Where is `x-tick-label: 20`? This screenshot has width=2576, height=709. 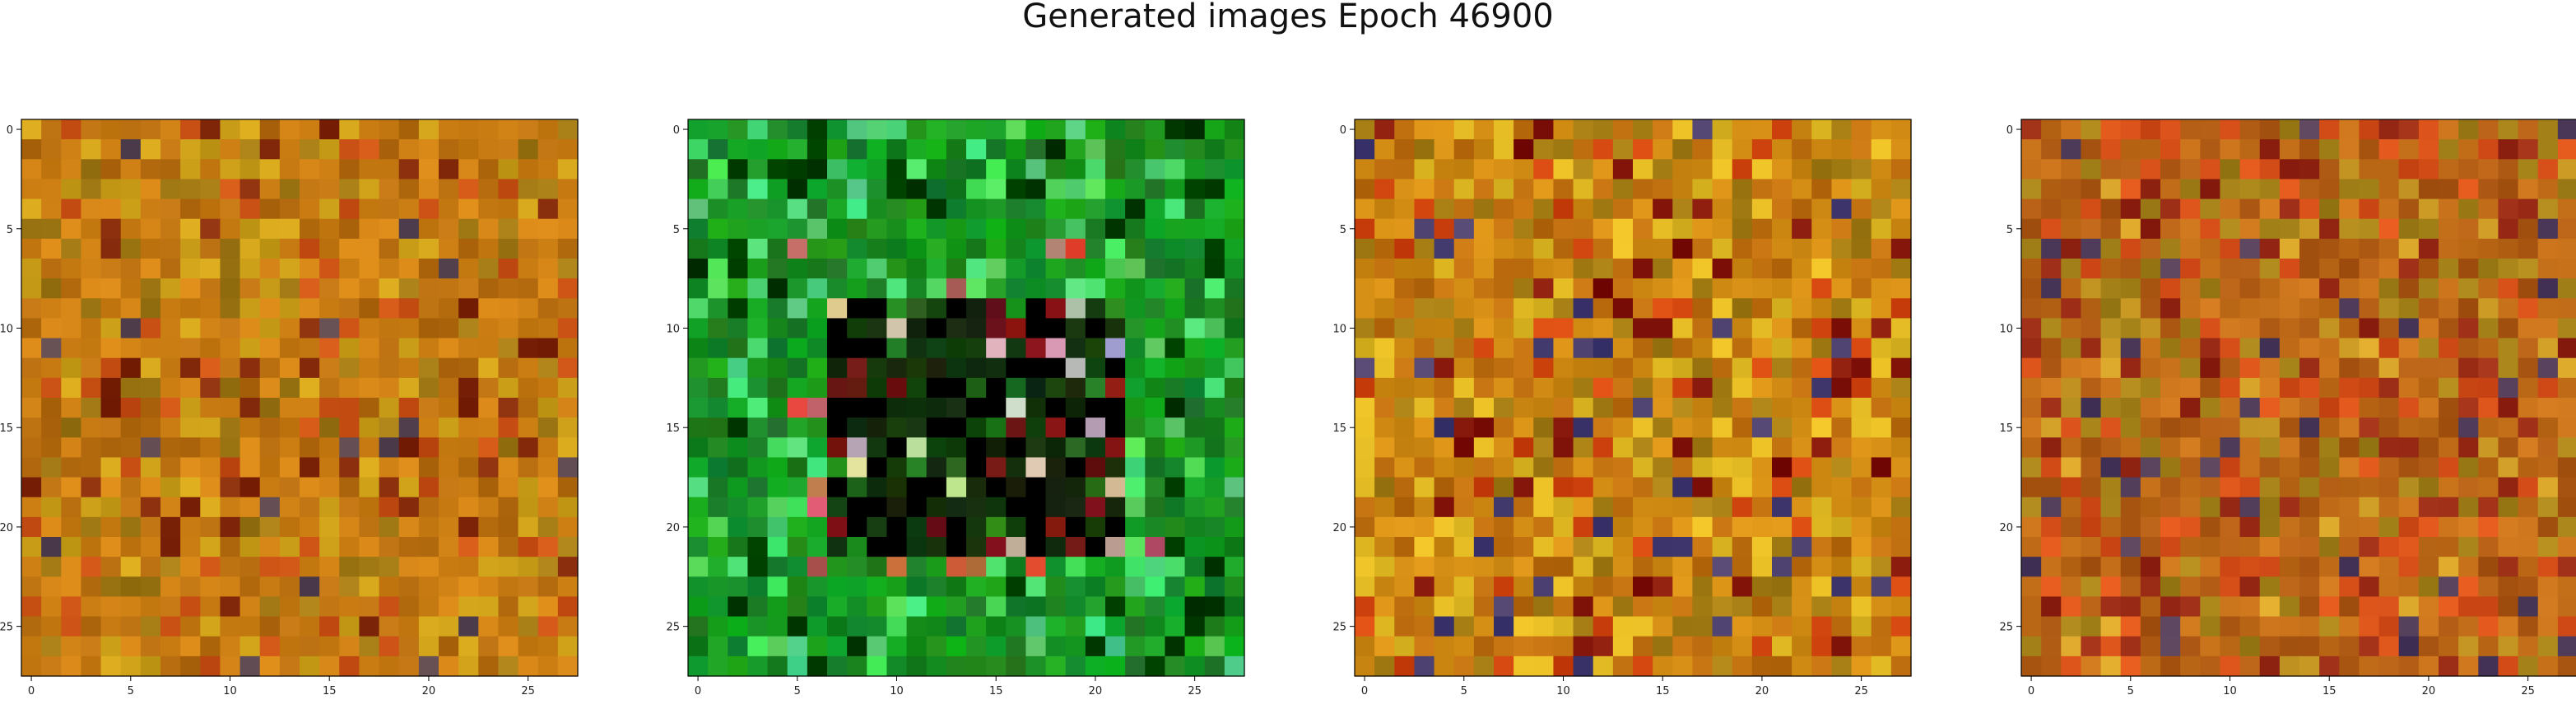
x-tick-label: 20 is located at coordinates (1096, 691).